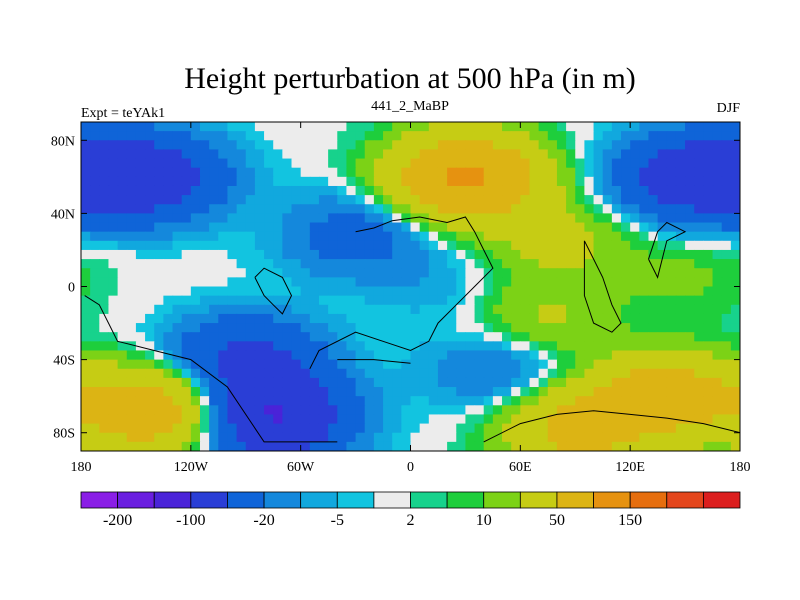 The width and height of the screenshot is (800, 600). I want to click on colorbar-label: -5, so click(337, 520).